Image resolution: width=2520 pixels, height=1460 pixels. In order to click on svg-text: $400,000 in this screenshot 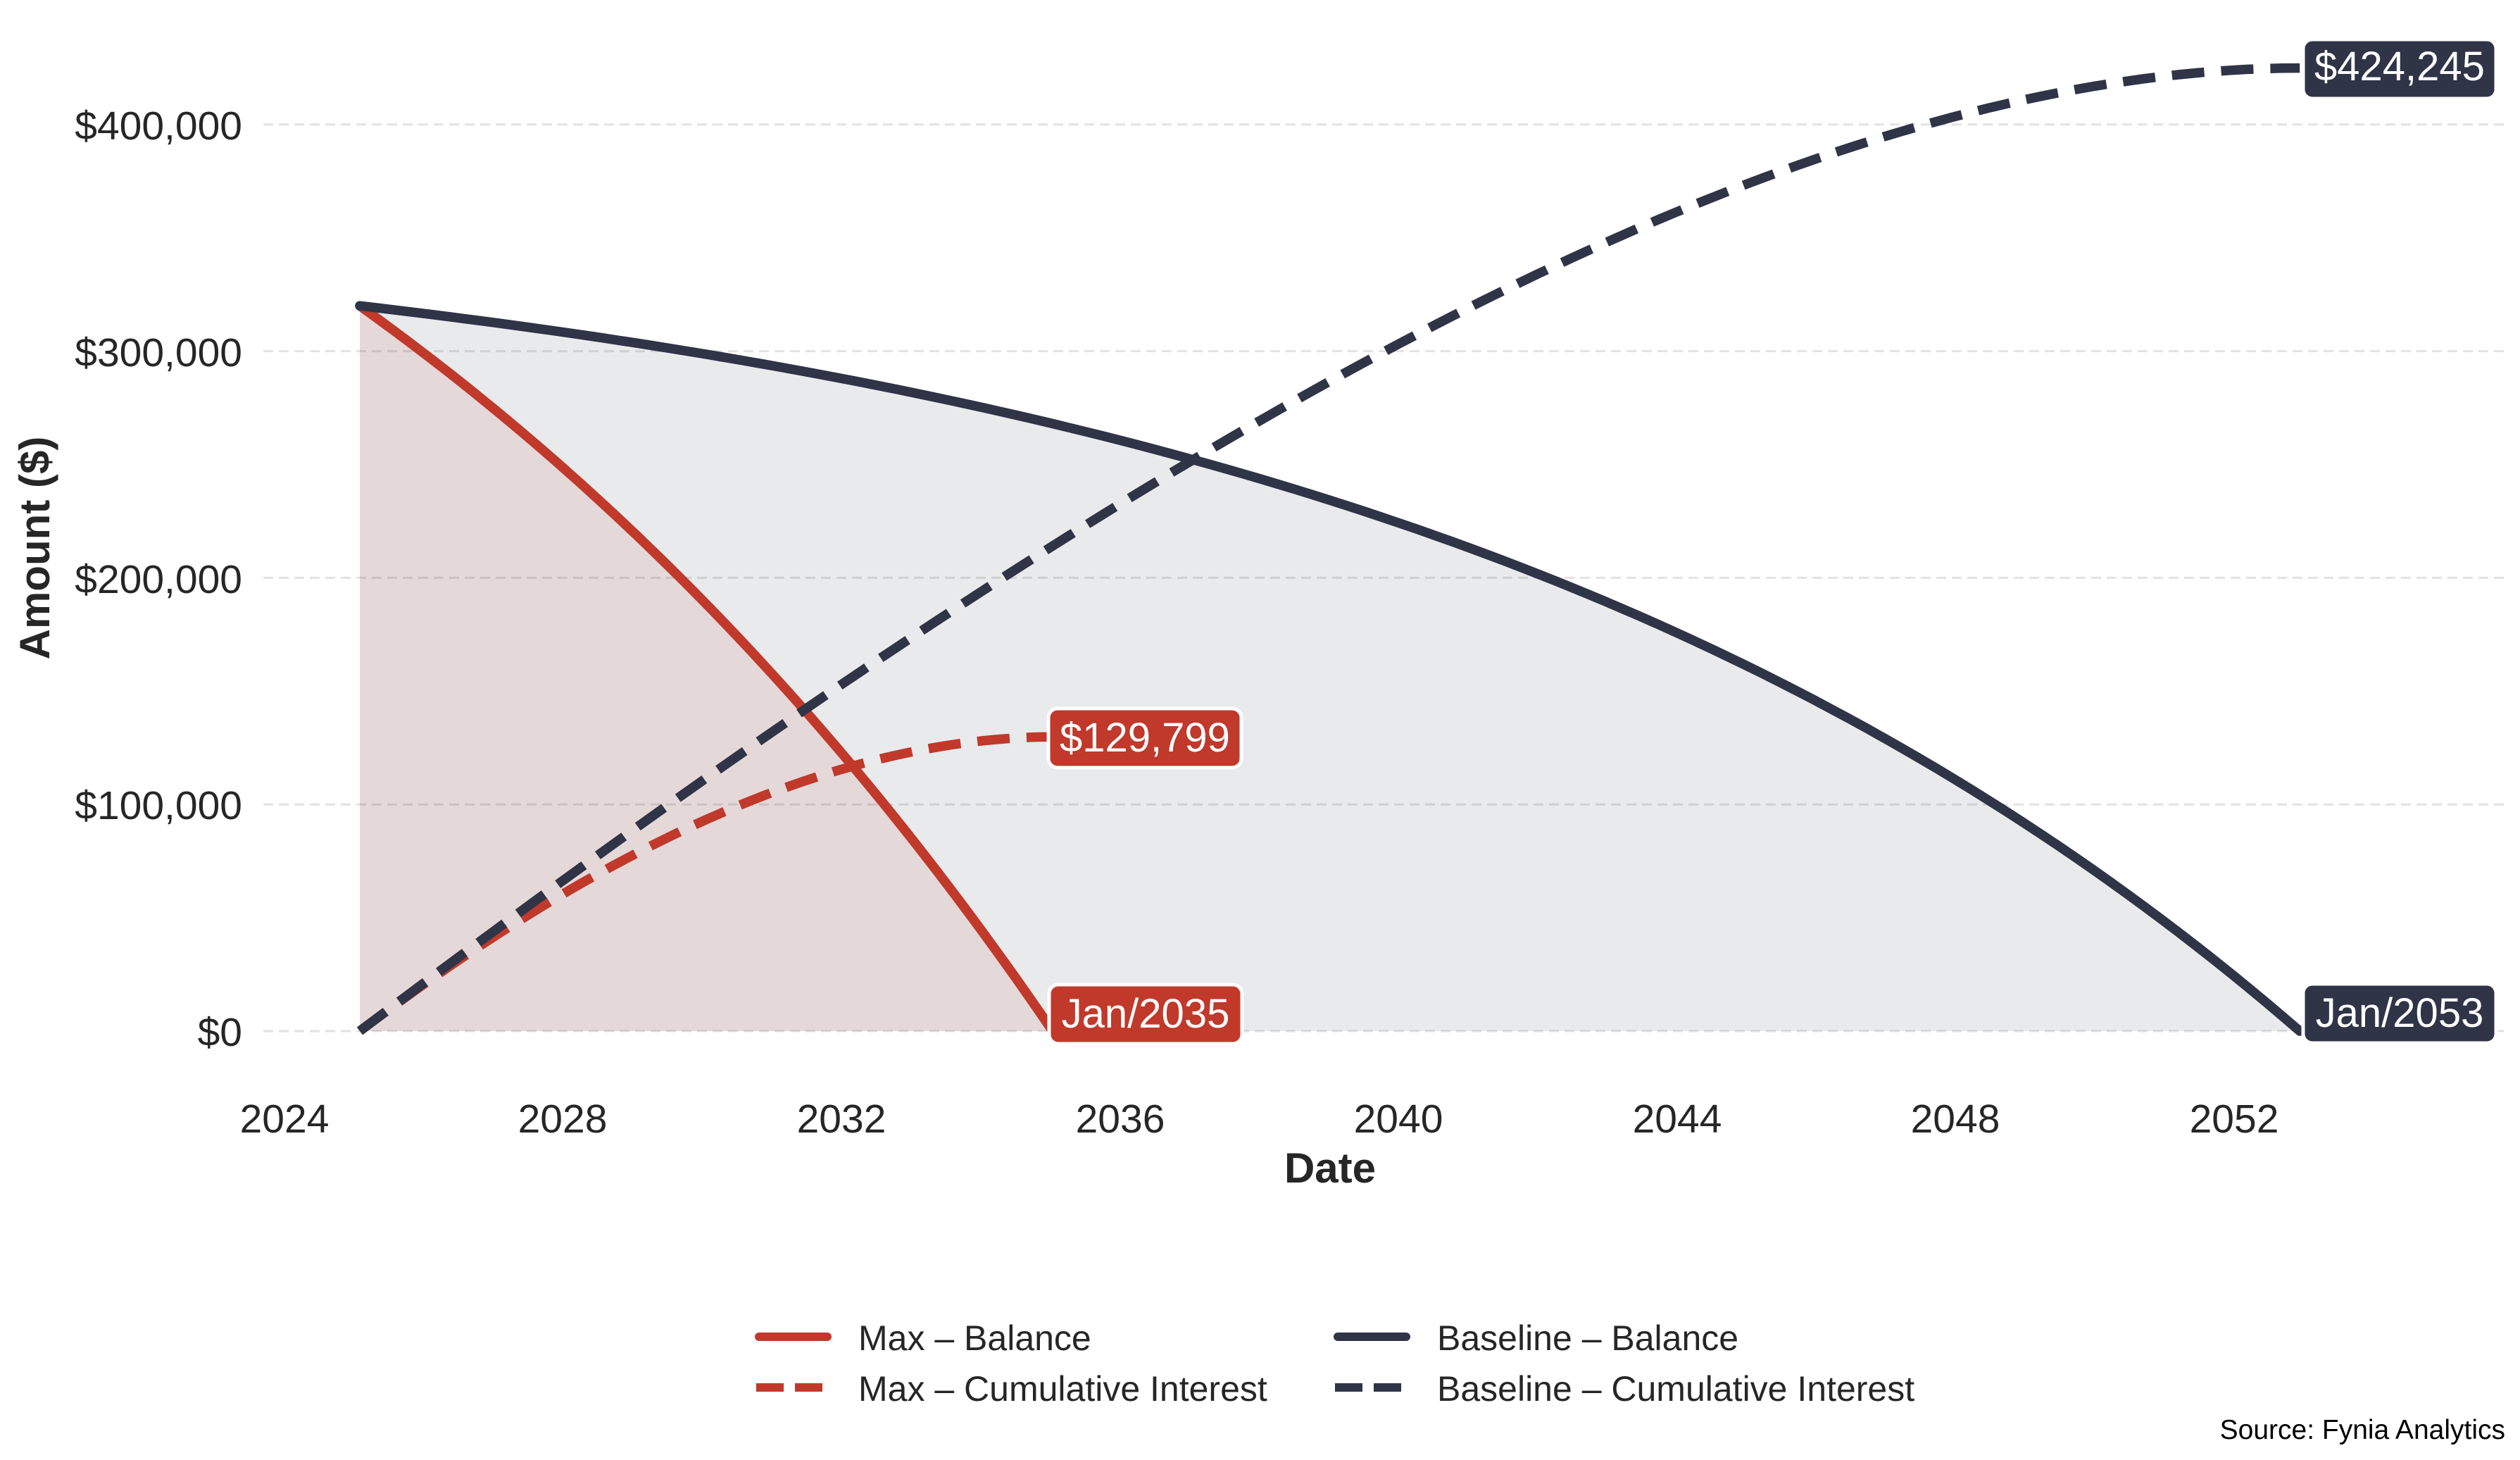, I will do `click(159, 127)`.